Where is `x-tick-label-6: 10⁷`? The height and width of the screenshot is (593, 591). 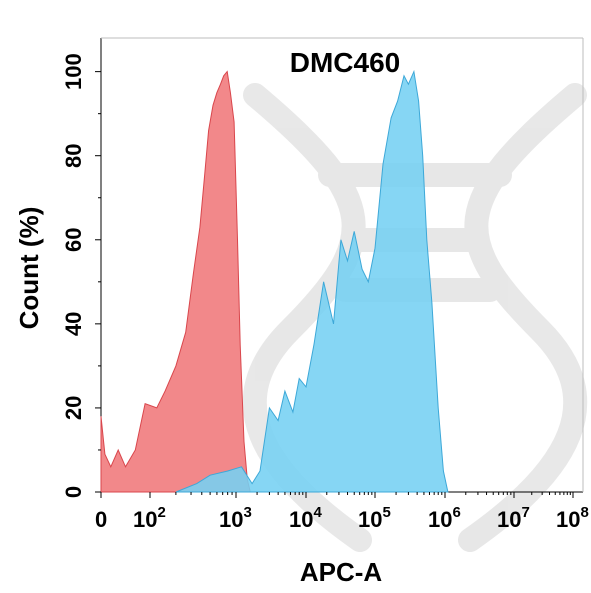 x-tick-label-6: 10⁷ is located at coordinates (513, 518).